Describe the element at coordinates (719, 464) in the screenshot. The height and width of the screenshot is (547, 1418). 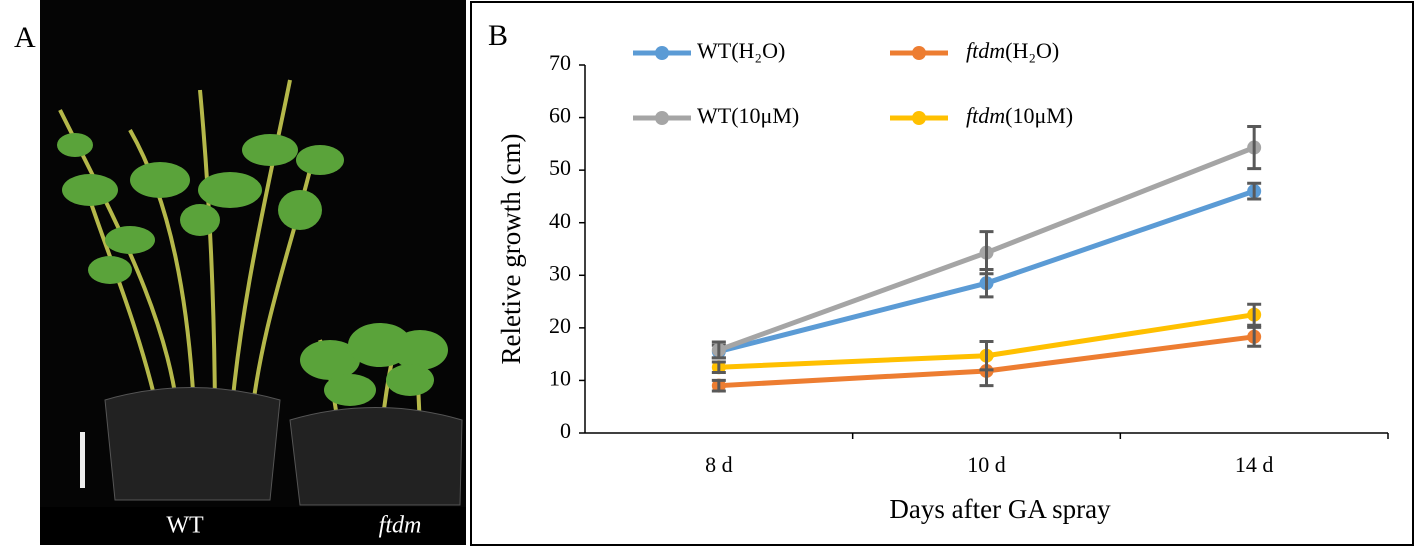
I see `x-tick-label: 8 d` at that location.